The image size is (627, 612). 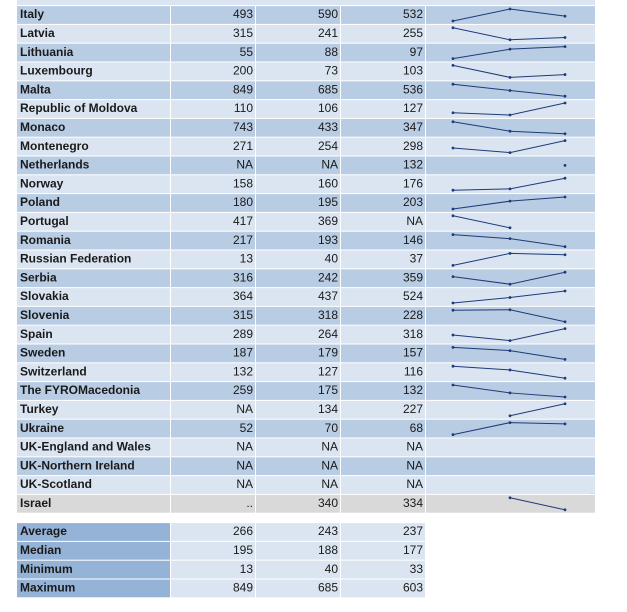 What do you see at coordinates (537, 410) in the screenshot?
I see `sparkline` at bounding box center [537, 410].